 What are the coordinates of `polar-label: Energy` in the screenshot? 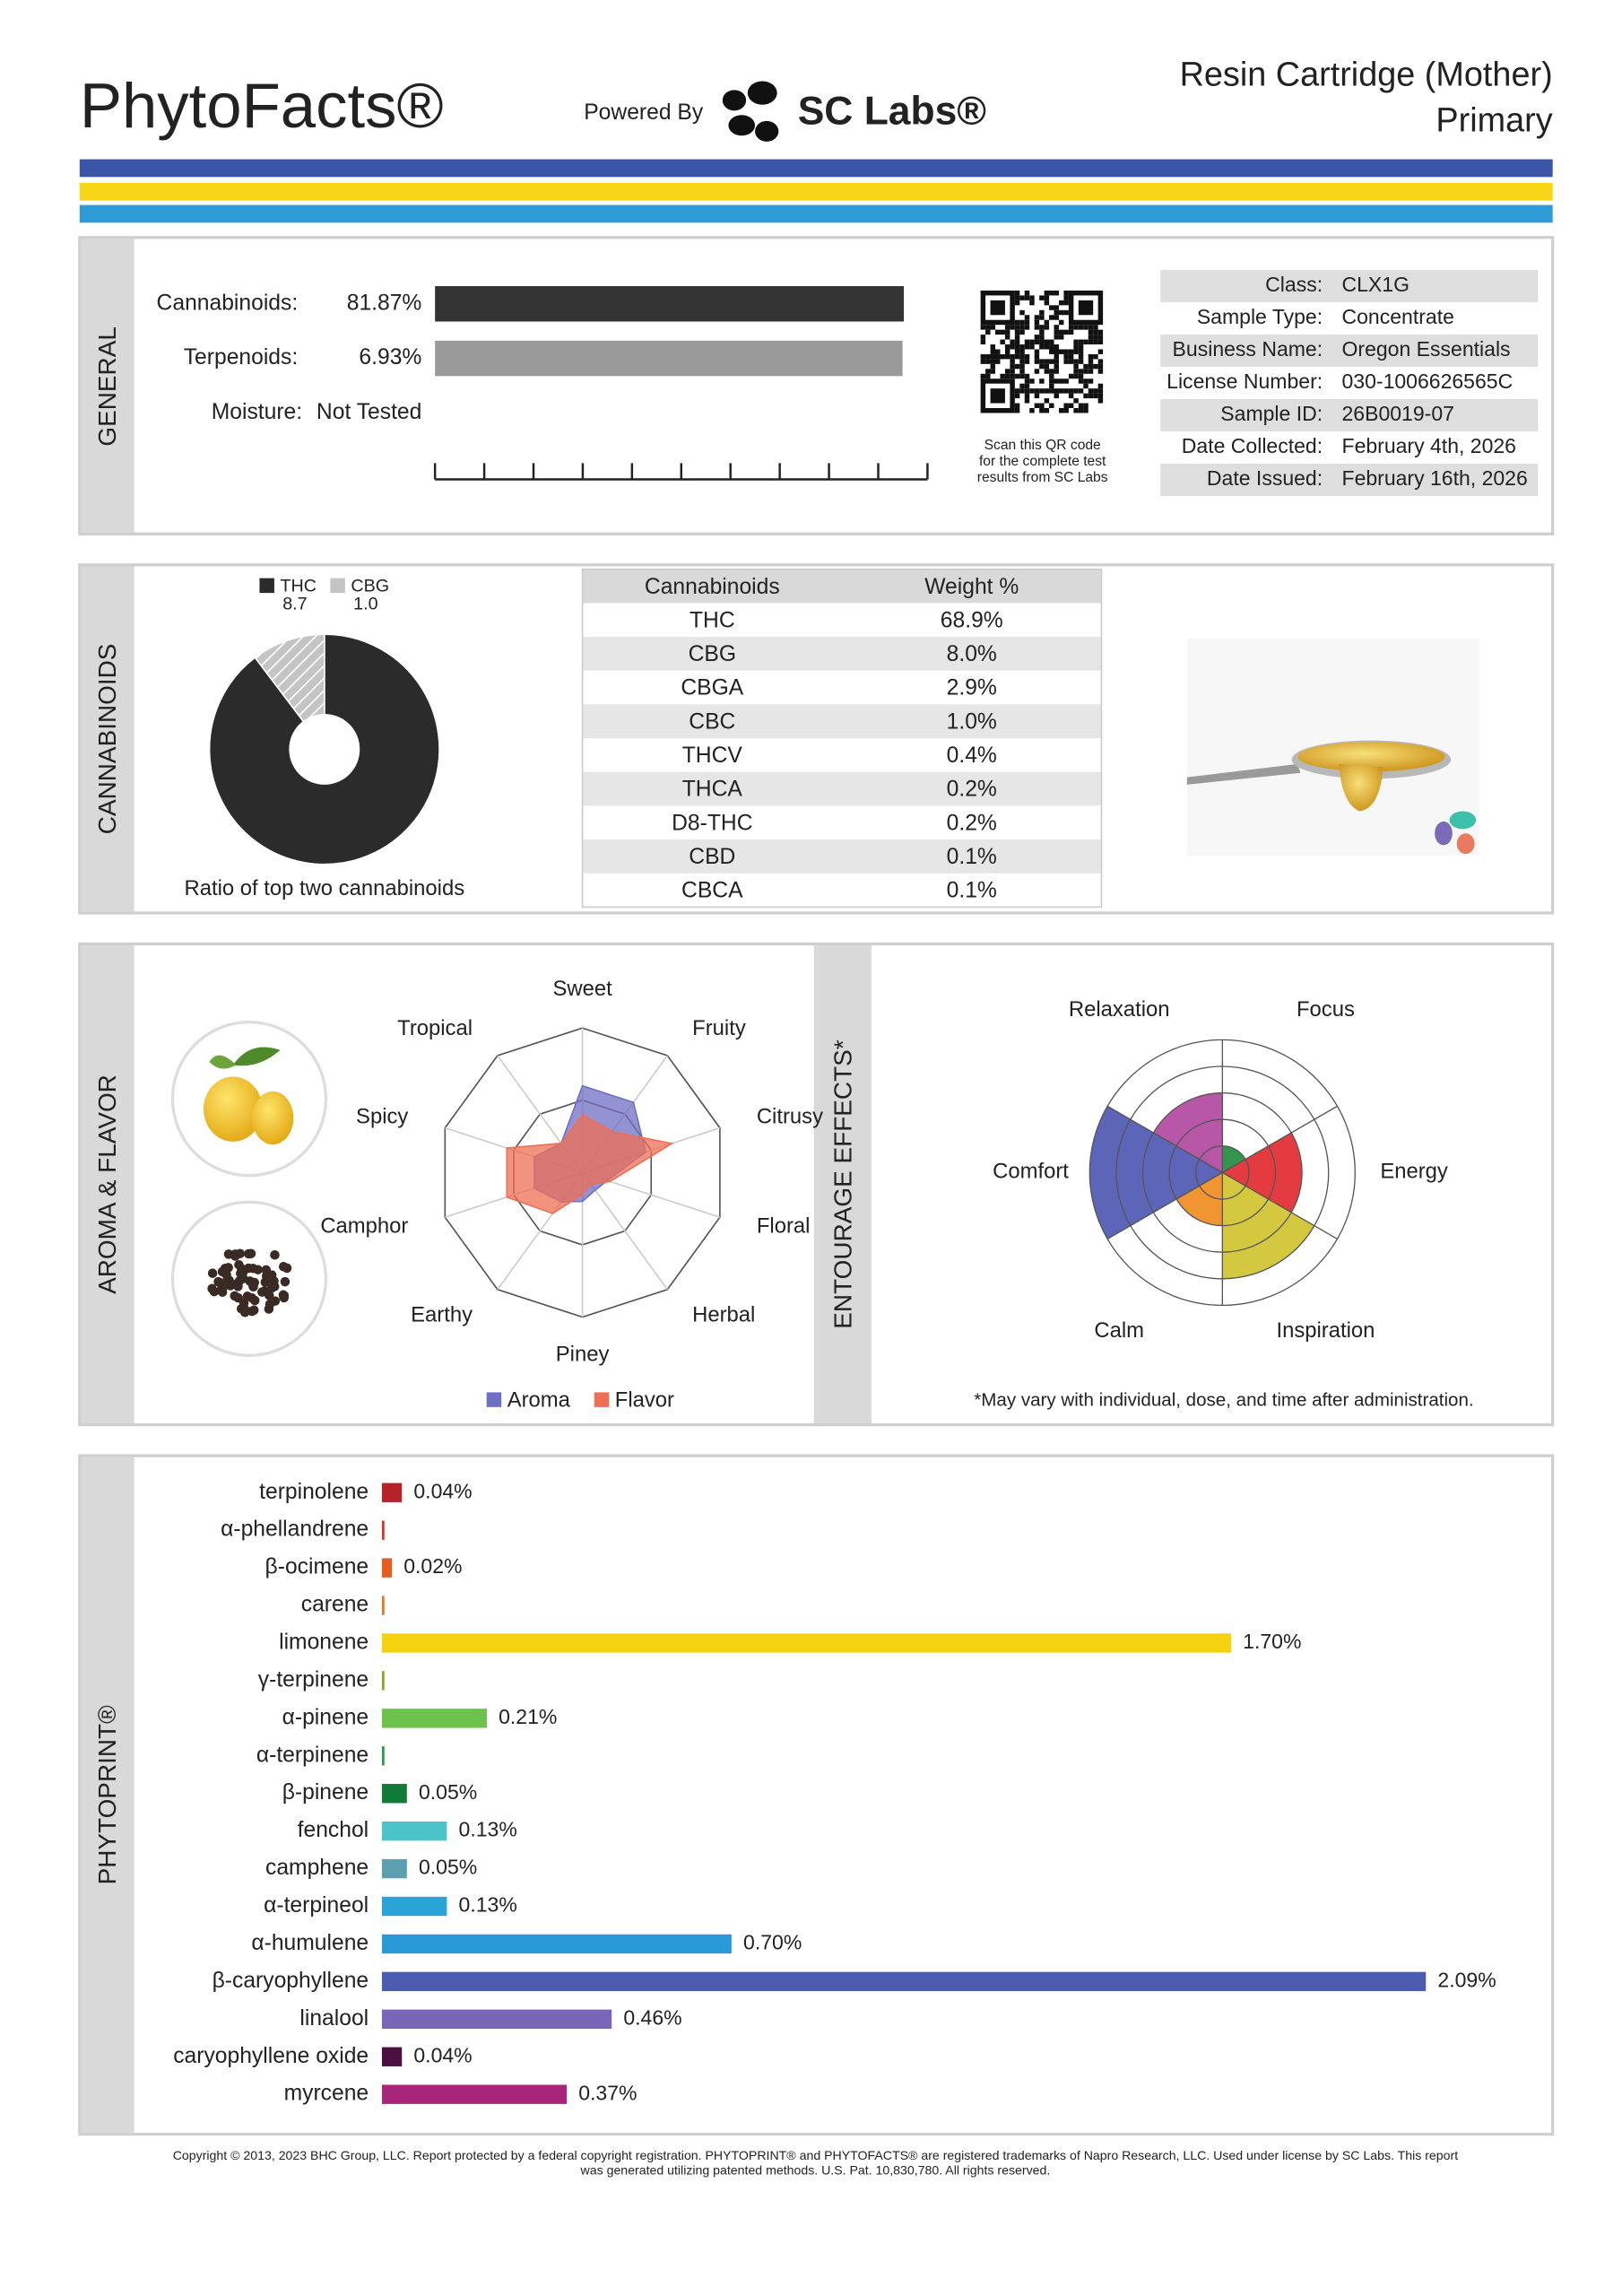 It's located at (1414, 1172).